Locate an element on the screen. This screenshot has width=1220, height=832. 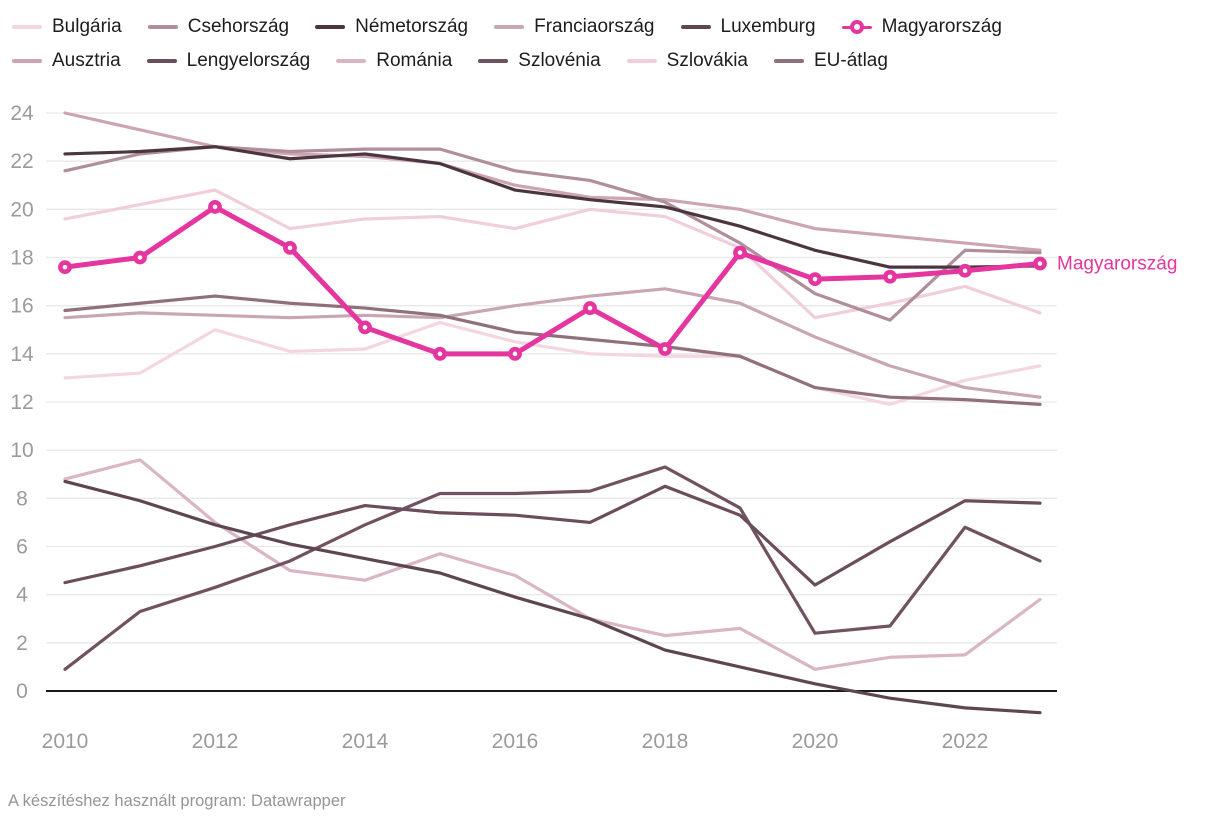
legend-label: Németország is located at coordinates (412, 26).